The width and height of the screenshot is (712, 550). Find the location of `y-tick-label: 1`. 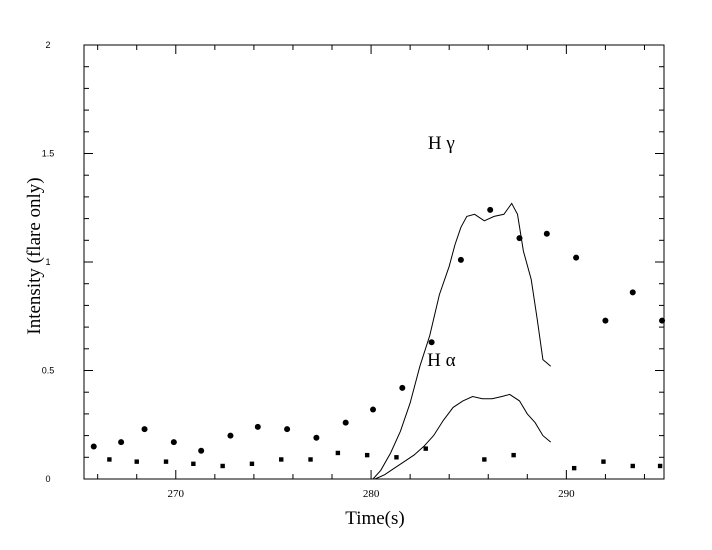

y-tick-label: 1 is located at coordinates (47, 262).